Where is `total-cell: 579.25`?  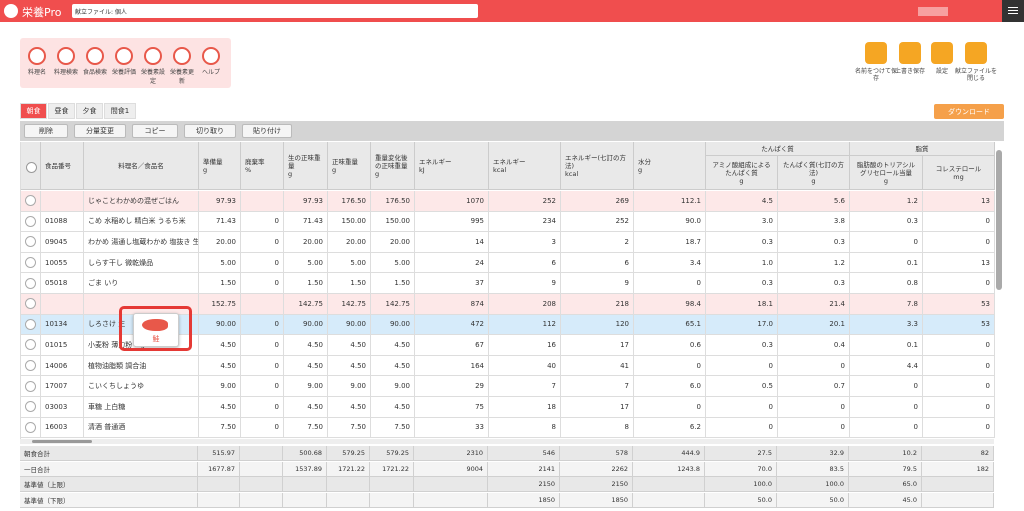
total-cell: 579.25 is located at coordinates (348, 453).